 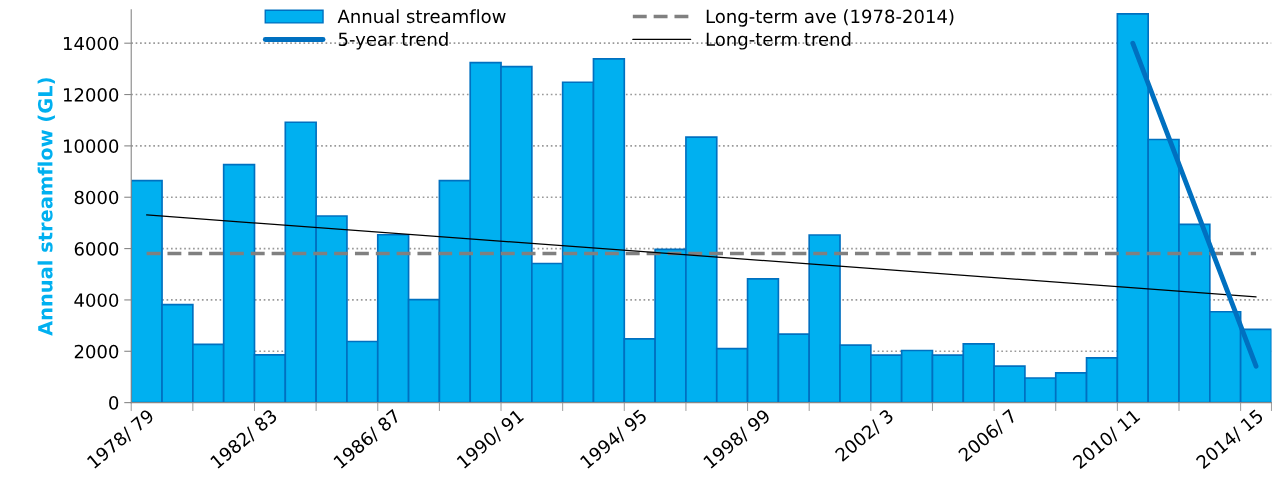 What do you see at coordinates (91, 43) in the screenshot?
I see `y-tick-label: 14000` at bounding box center [91, 43].